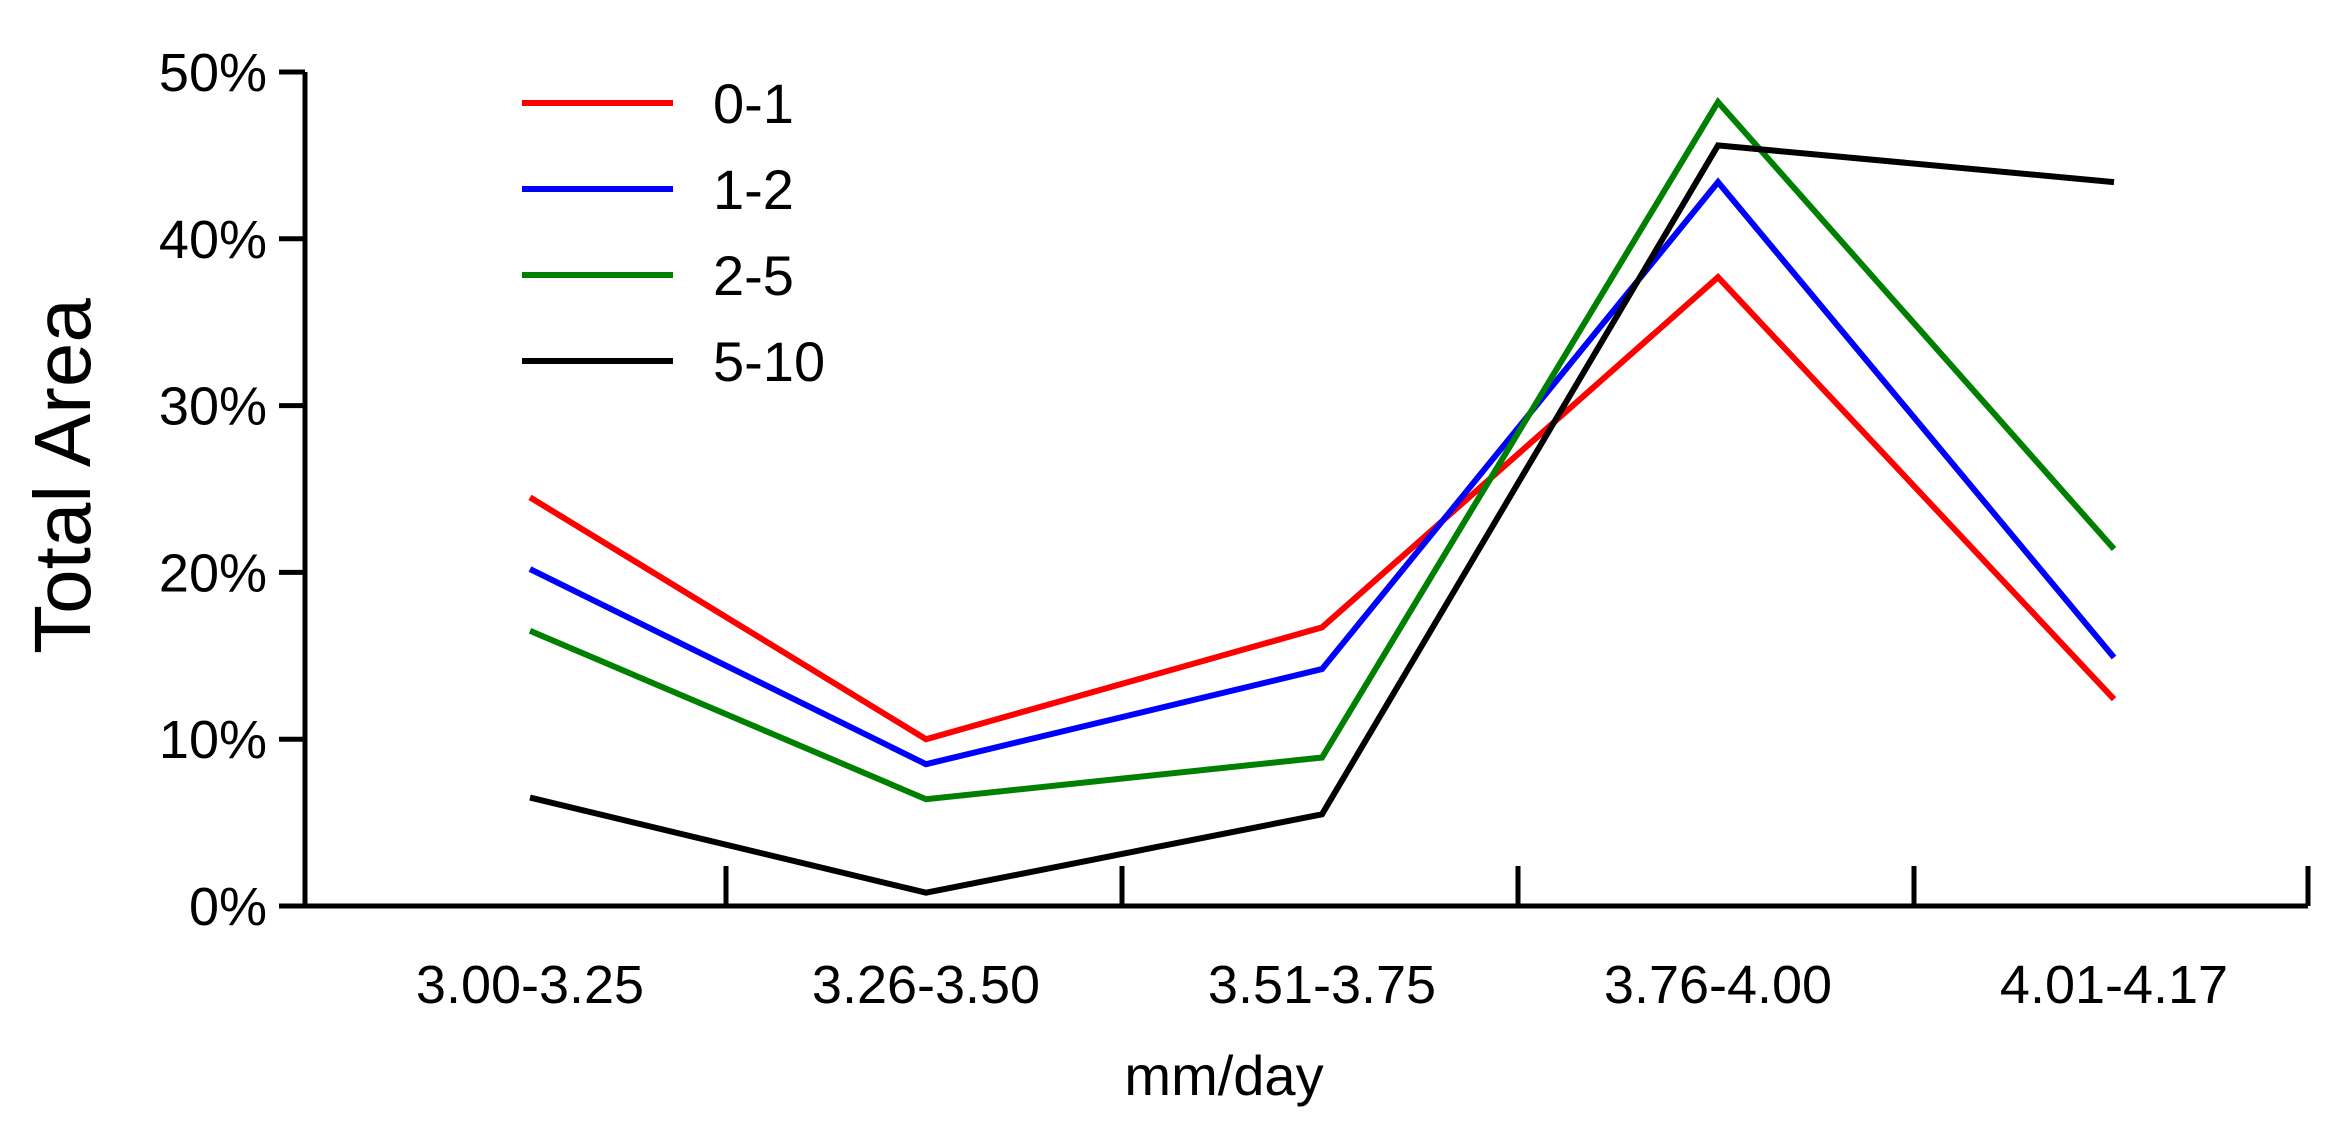 Image resolution: width=2328 pixels, height=1135 pixels. I want to click on y-axis: 0% 10% 20% 30% 40% 50%, so click(233, 490).